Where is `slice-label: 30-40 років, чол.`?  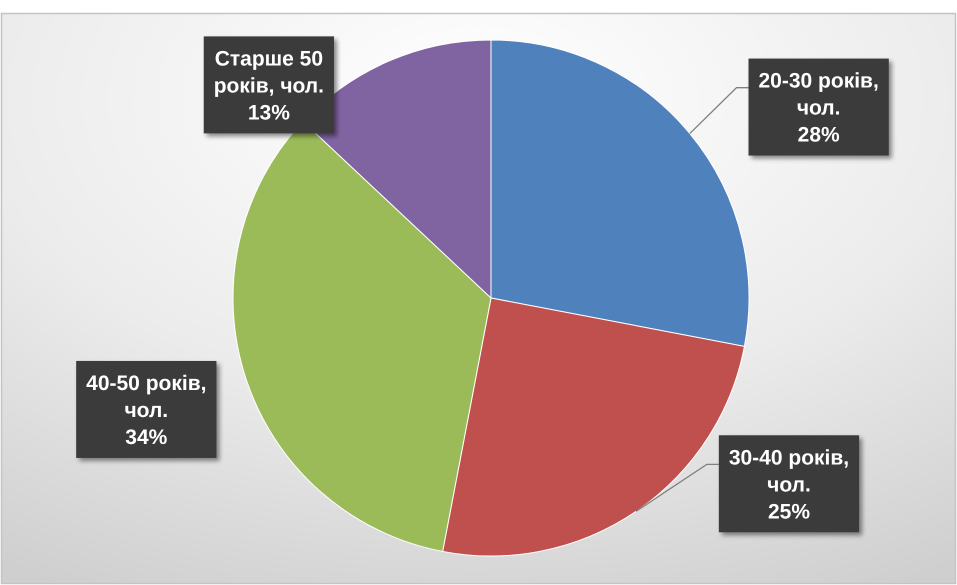
slice-label: 30-40 років, чол. is located at coordinates (789, 471).